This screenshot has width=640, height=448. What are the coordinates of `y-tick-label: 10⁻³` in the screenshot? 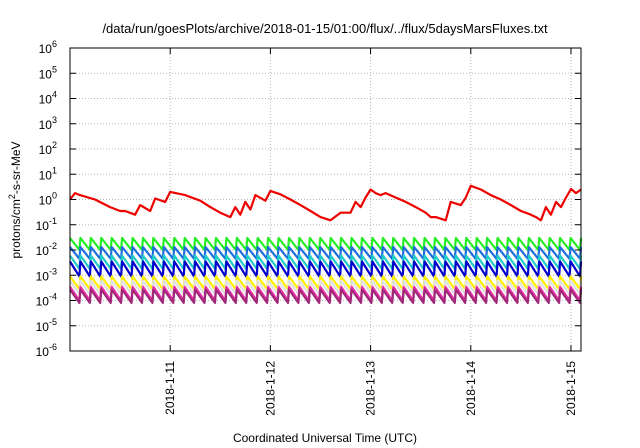 It's located at (46, 274).